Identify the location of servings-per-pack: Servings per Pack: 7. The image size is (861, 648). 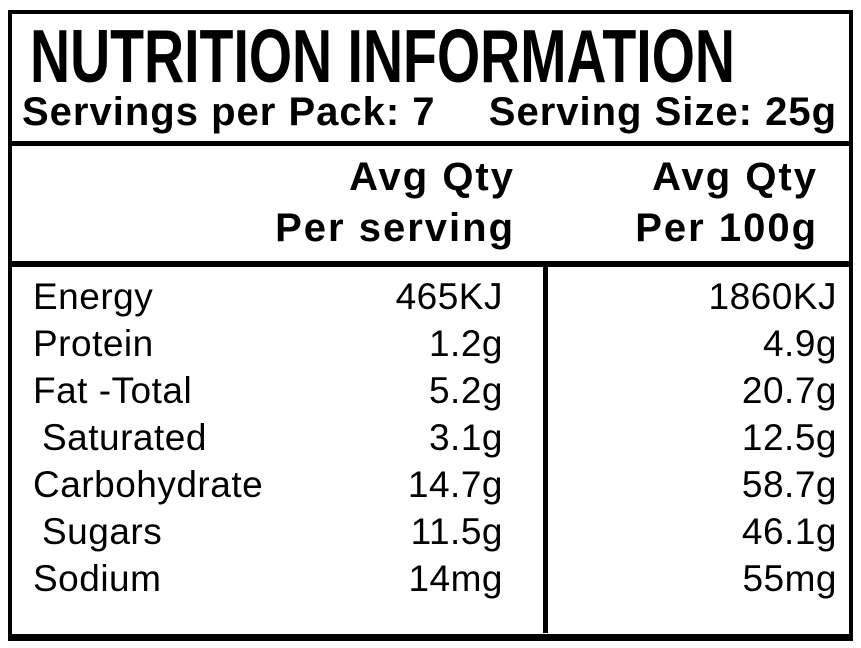
(229, 112).